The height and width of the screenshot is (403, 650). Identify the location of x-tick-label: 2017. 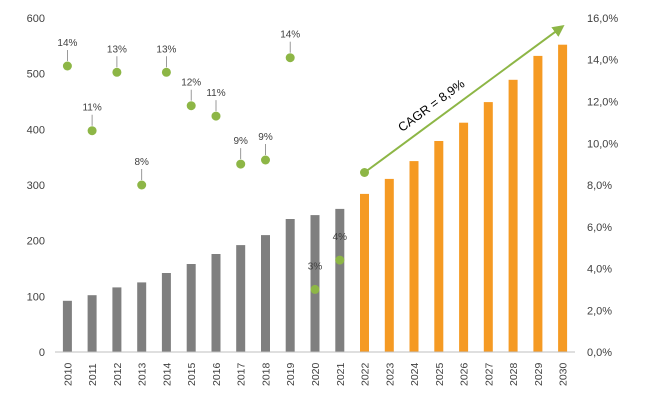
(242, 374).